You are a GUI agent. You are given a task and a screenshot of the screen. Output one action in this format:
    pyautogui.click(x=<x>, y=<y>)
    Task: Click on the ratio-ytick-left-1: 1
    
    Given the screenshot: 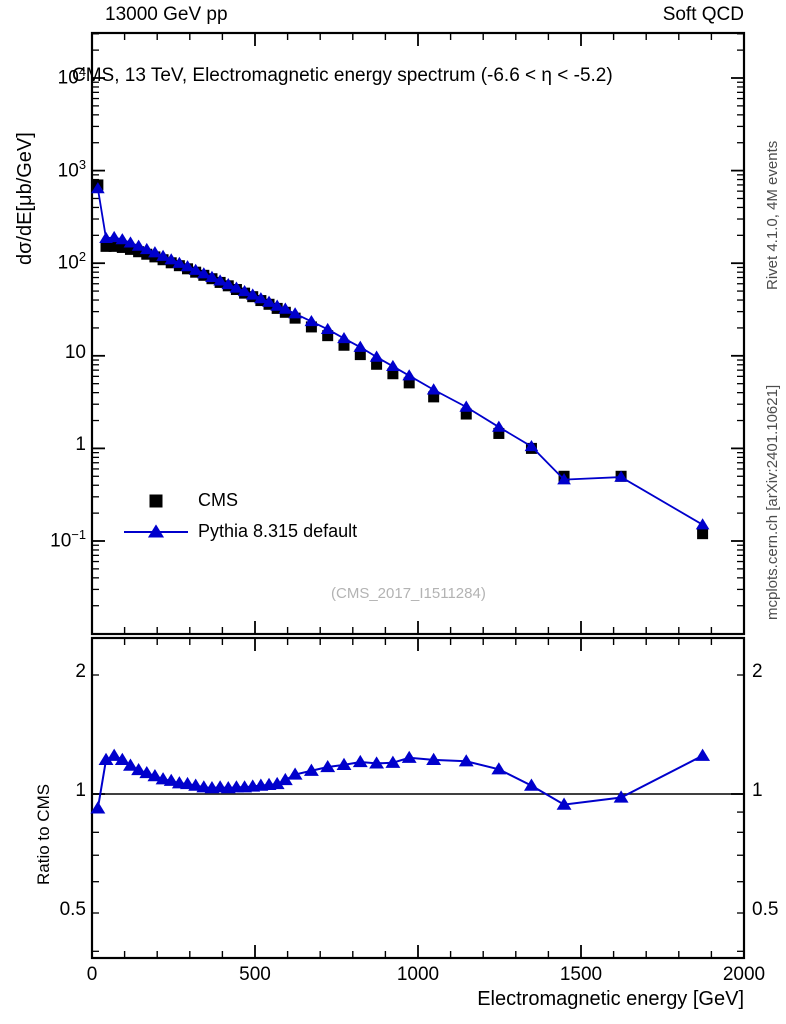 What is the action you would take?
    pyautogui.click(x=80, y=790)
    